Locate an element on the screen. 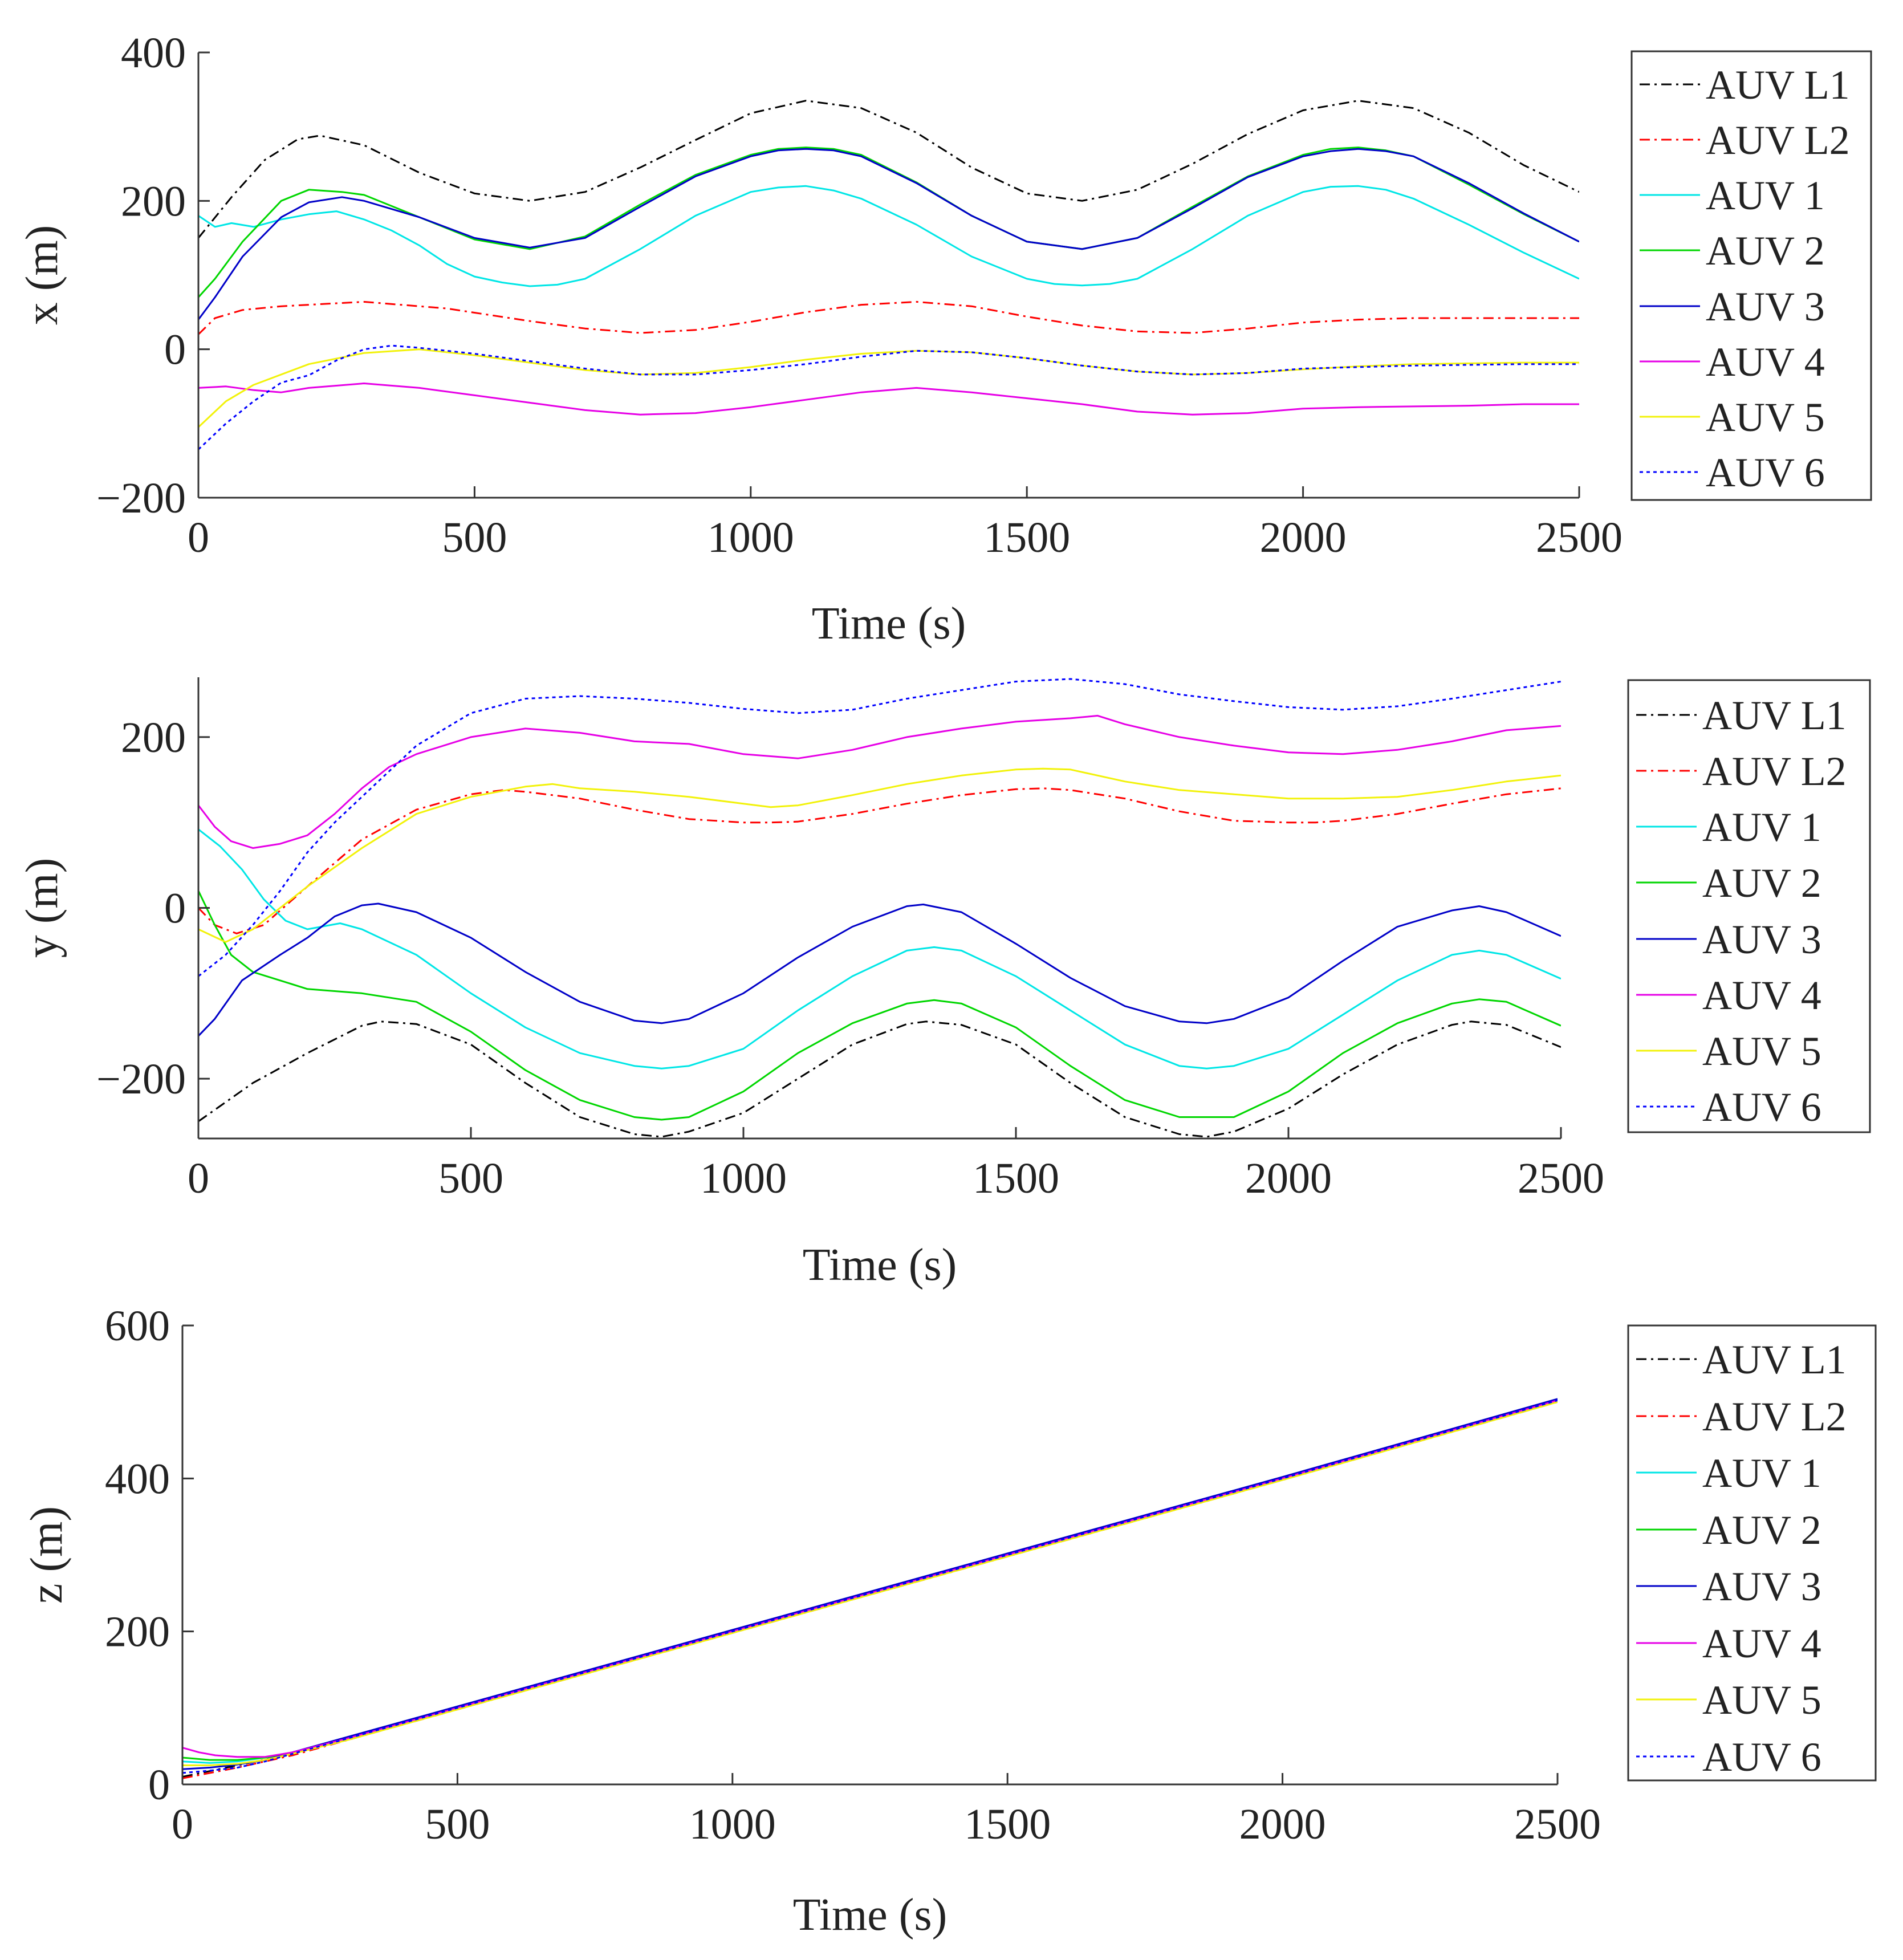 Image resolution: width=1903 pixels, height=1960 pixels. y-tick-label: 600 is located at coordinates (137, 1326).